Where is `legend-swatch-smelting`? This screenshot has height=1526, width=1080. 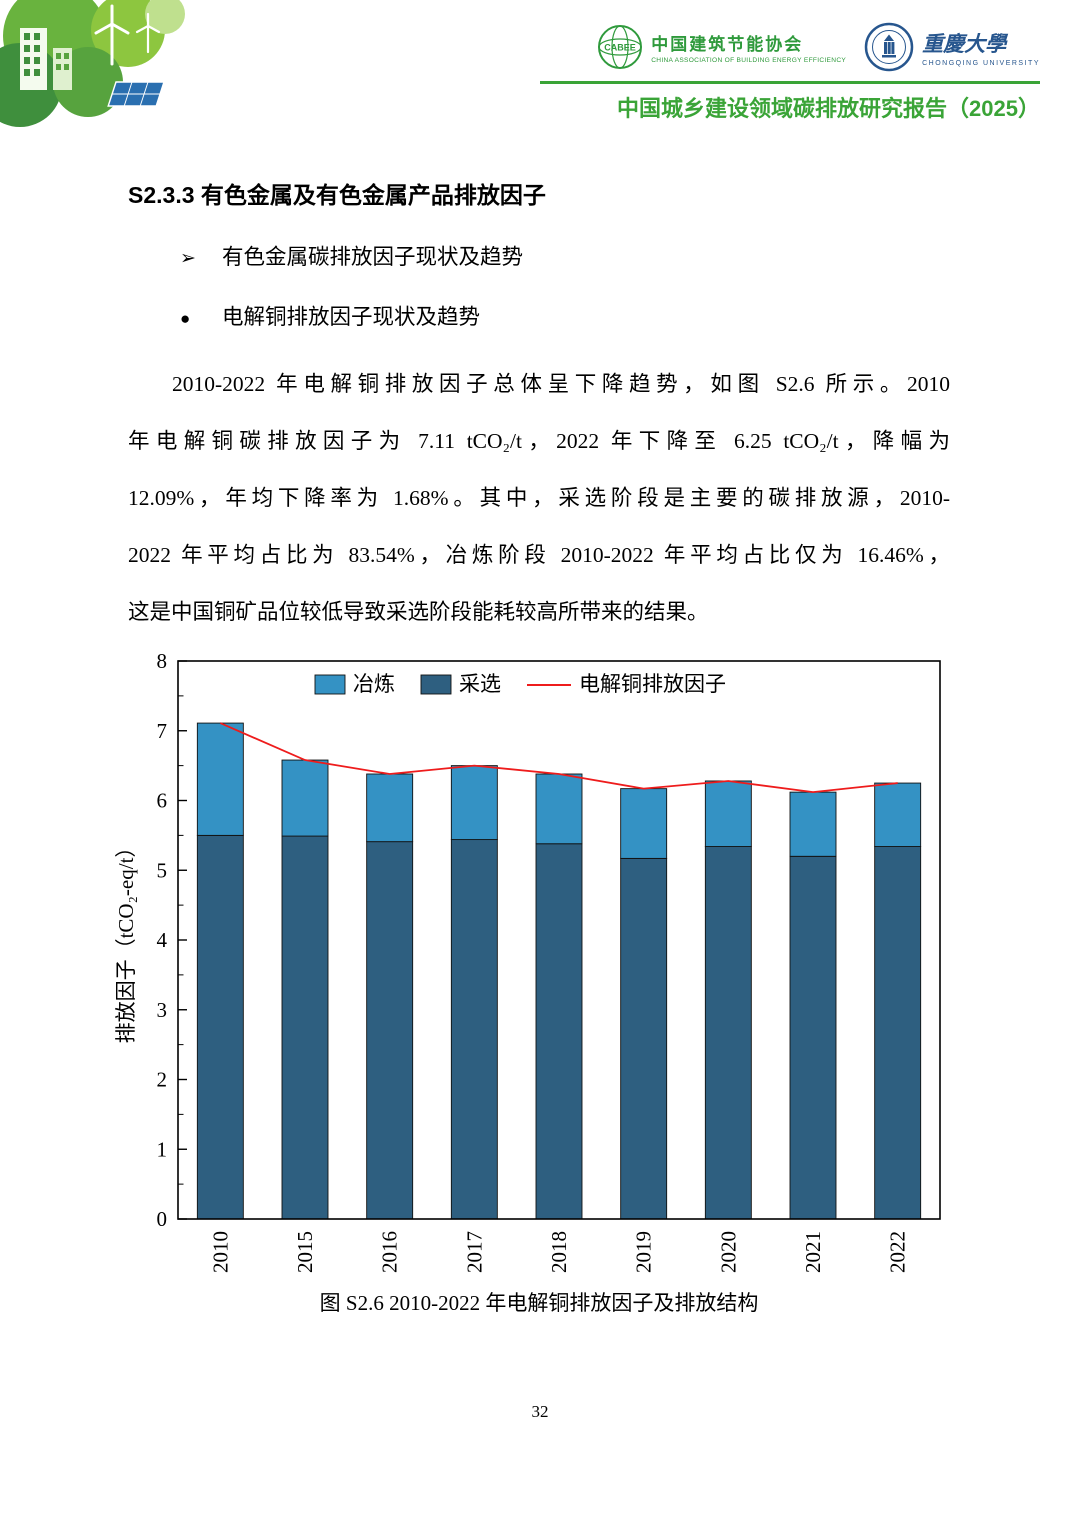
legend-swatch-smelting is located at coordinates (330, 684).